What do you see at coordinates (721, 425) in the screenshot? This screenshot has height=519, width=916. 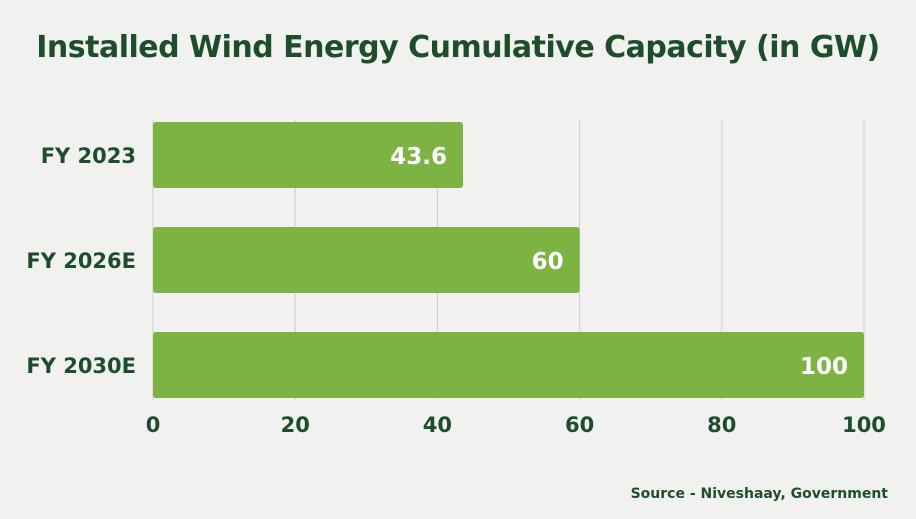 I see `x-tick-label: 80` at bounding box center [721, 425].